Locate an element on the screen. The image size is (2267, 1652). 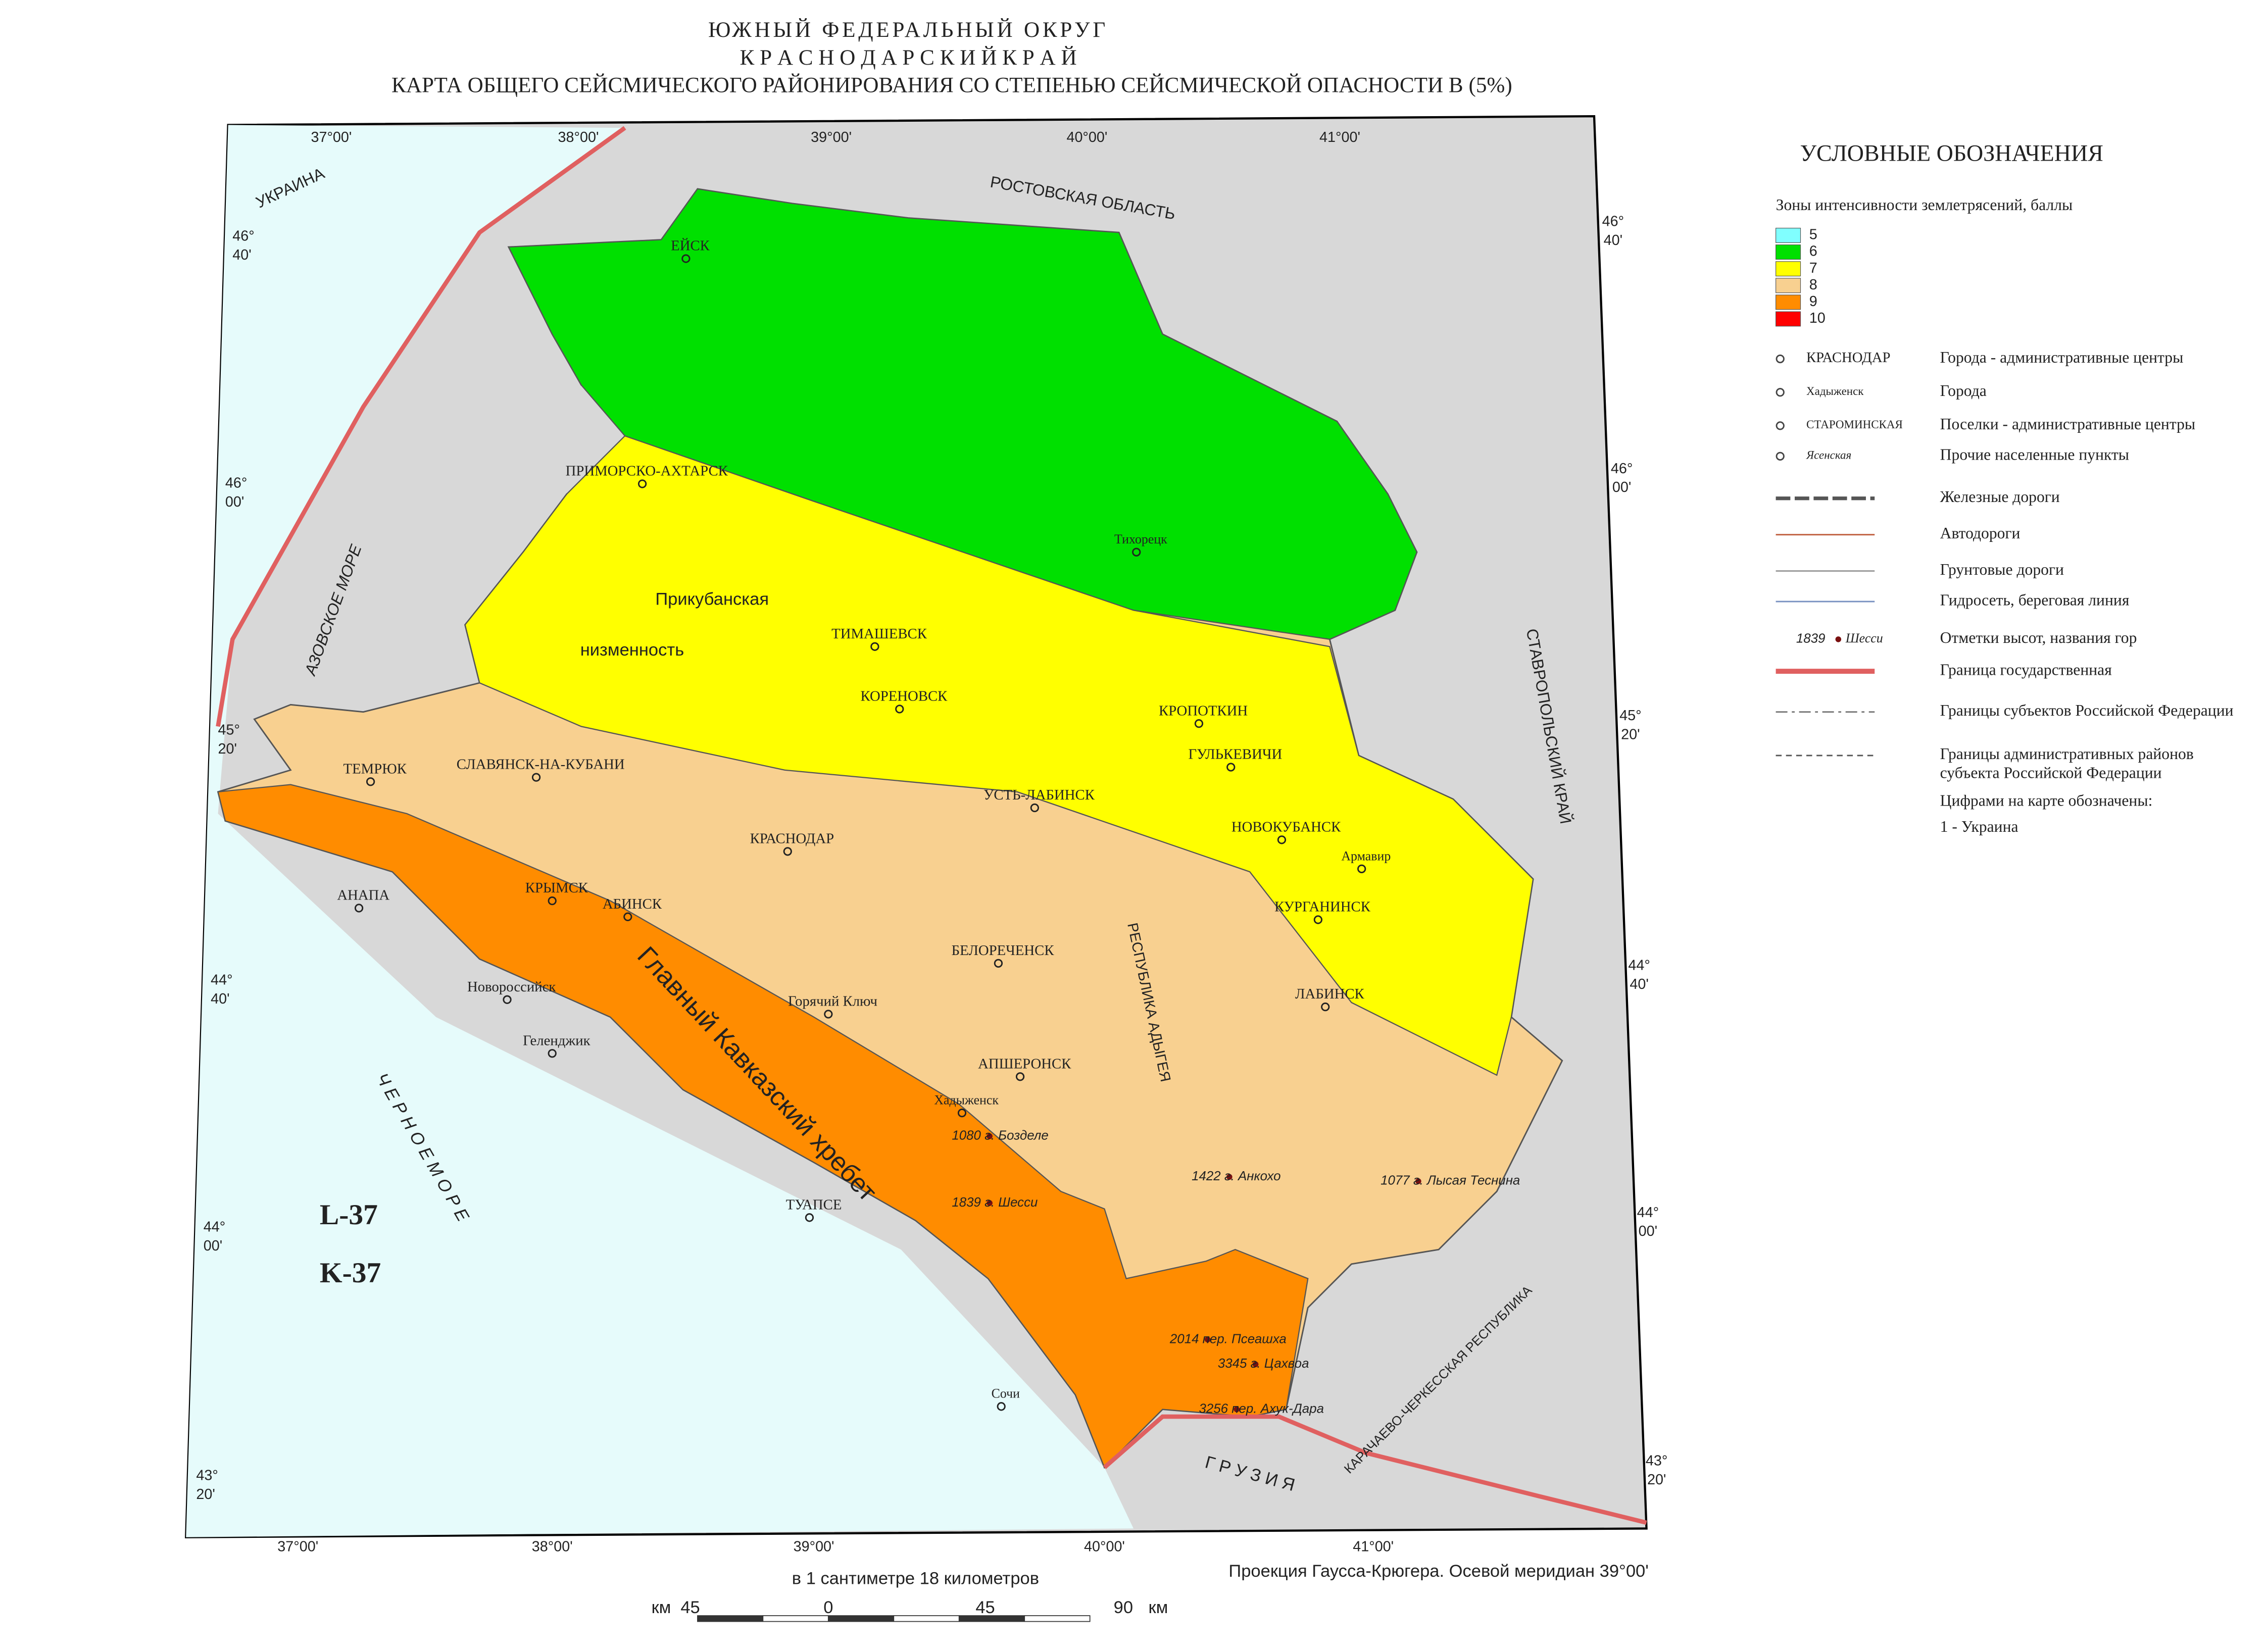
latitude-label: 45° is located at coordinates (1630, 716).